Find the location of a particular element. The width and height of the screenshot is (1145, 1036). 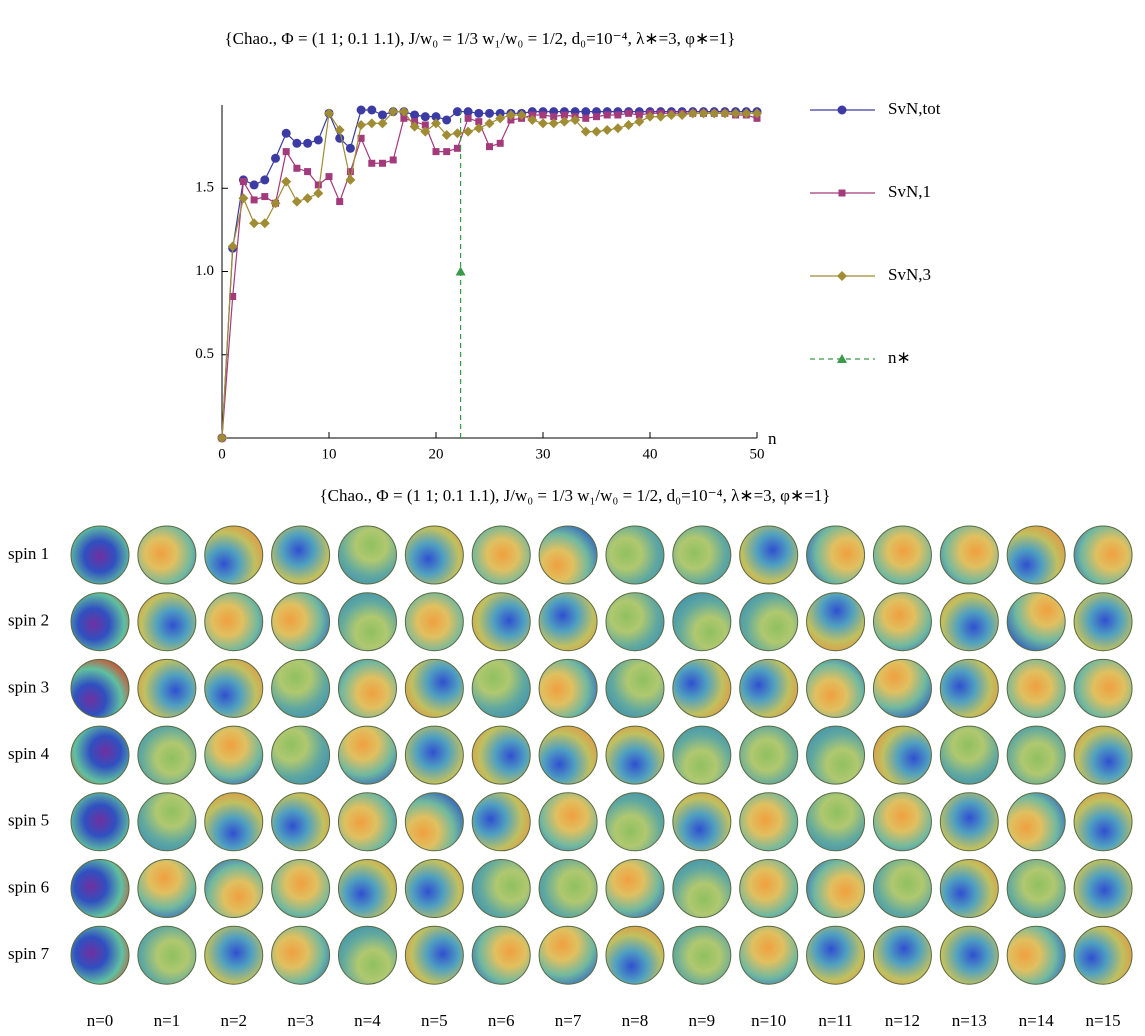

column-label: n=9 is located at coordinates (702, 1020).